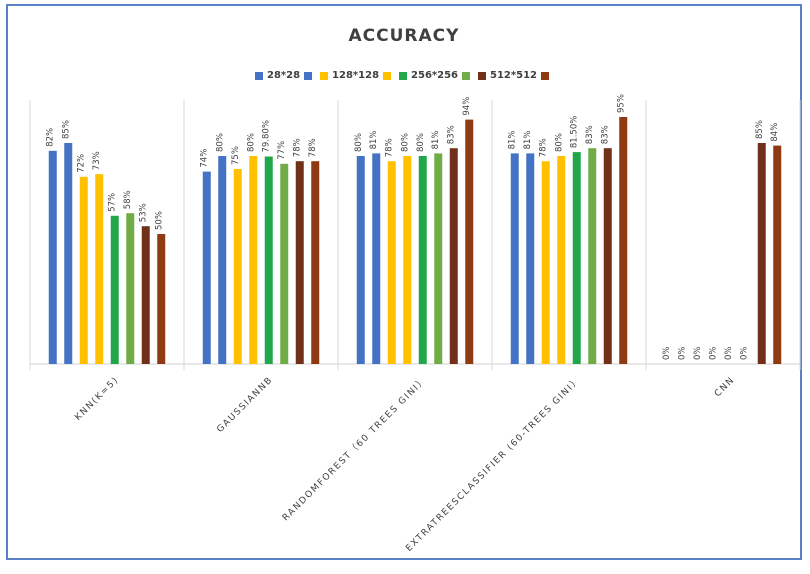  I want to click on data-label: 77%, so click(282, 150).